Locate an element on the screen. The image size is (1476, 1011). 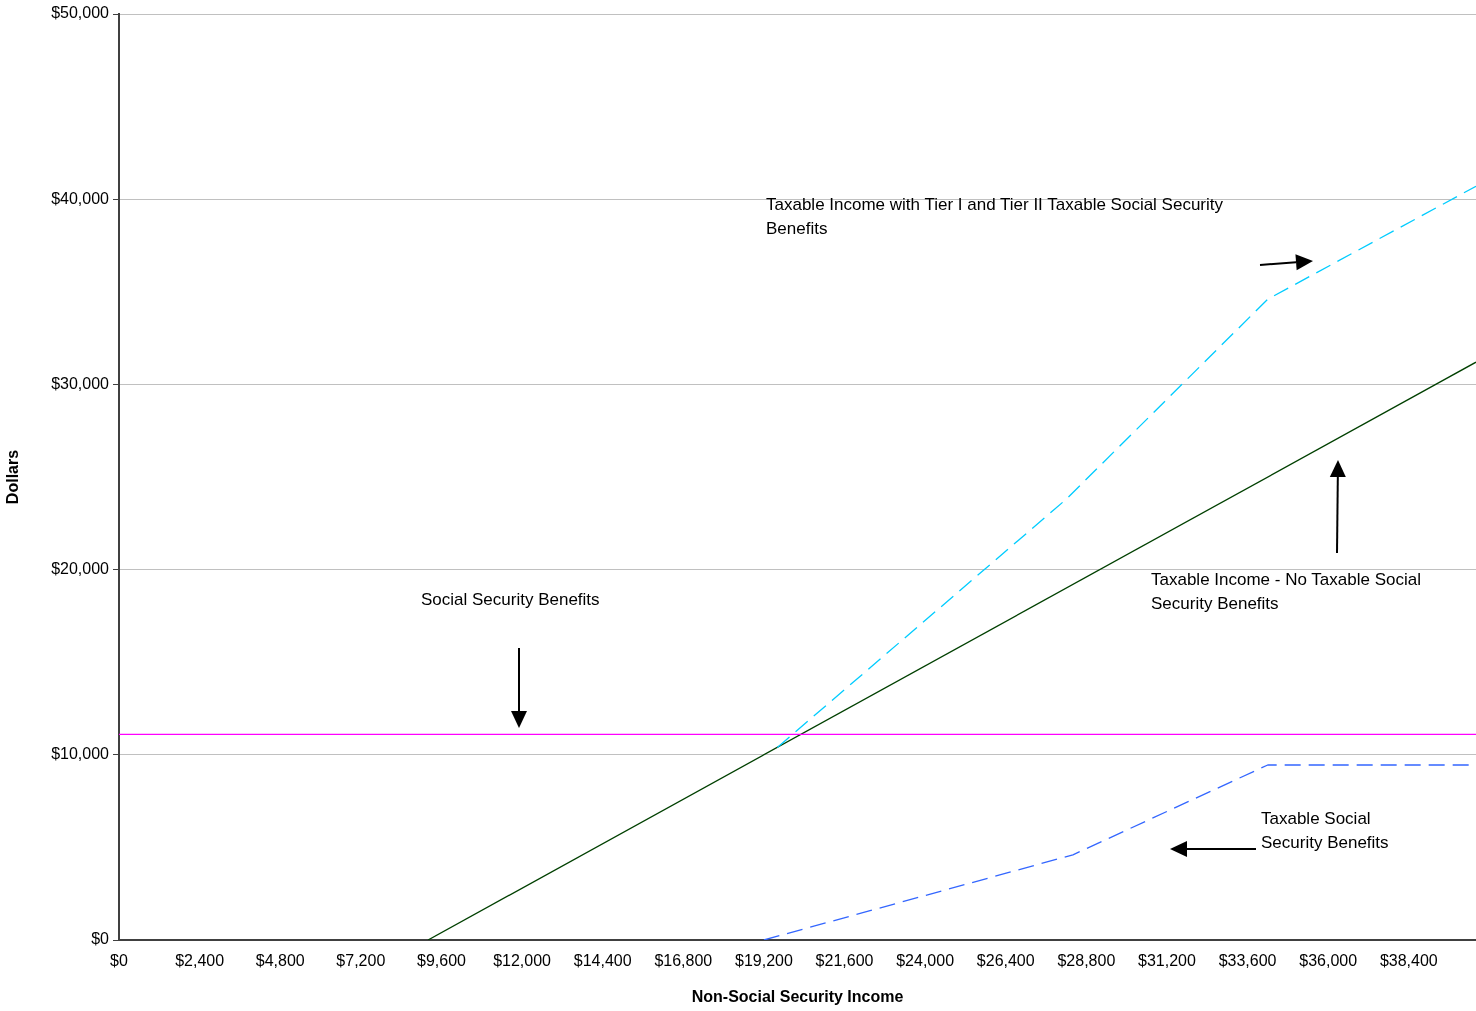
x-tick-label: $31,200 is located at coordinates (1167, 961).